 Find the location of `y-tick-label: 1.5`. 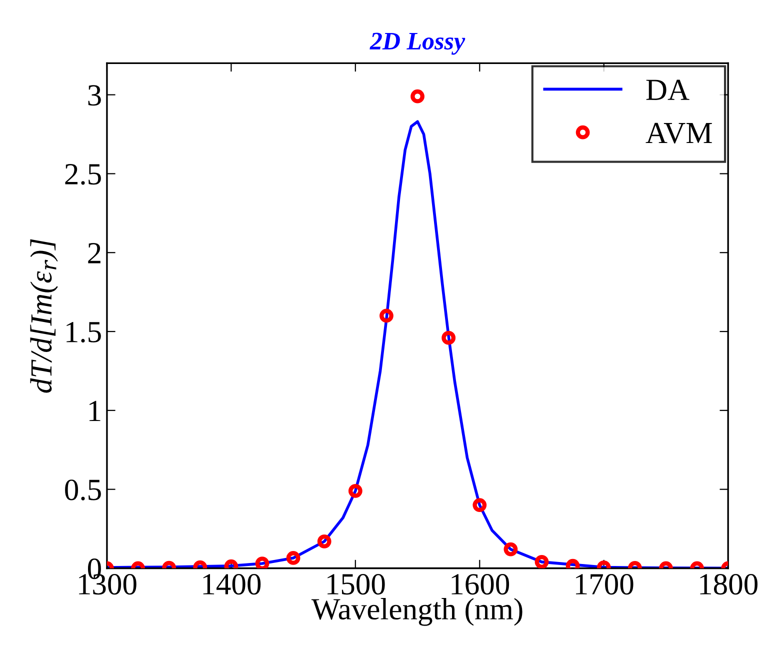

y-tick-label: 1.5 is located at coordinates (83, 332).